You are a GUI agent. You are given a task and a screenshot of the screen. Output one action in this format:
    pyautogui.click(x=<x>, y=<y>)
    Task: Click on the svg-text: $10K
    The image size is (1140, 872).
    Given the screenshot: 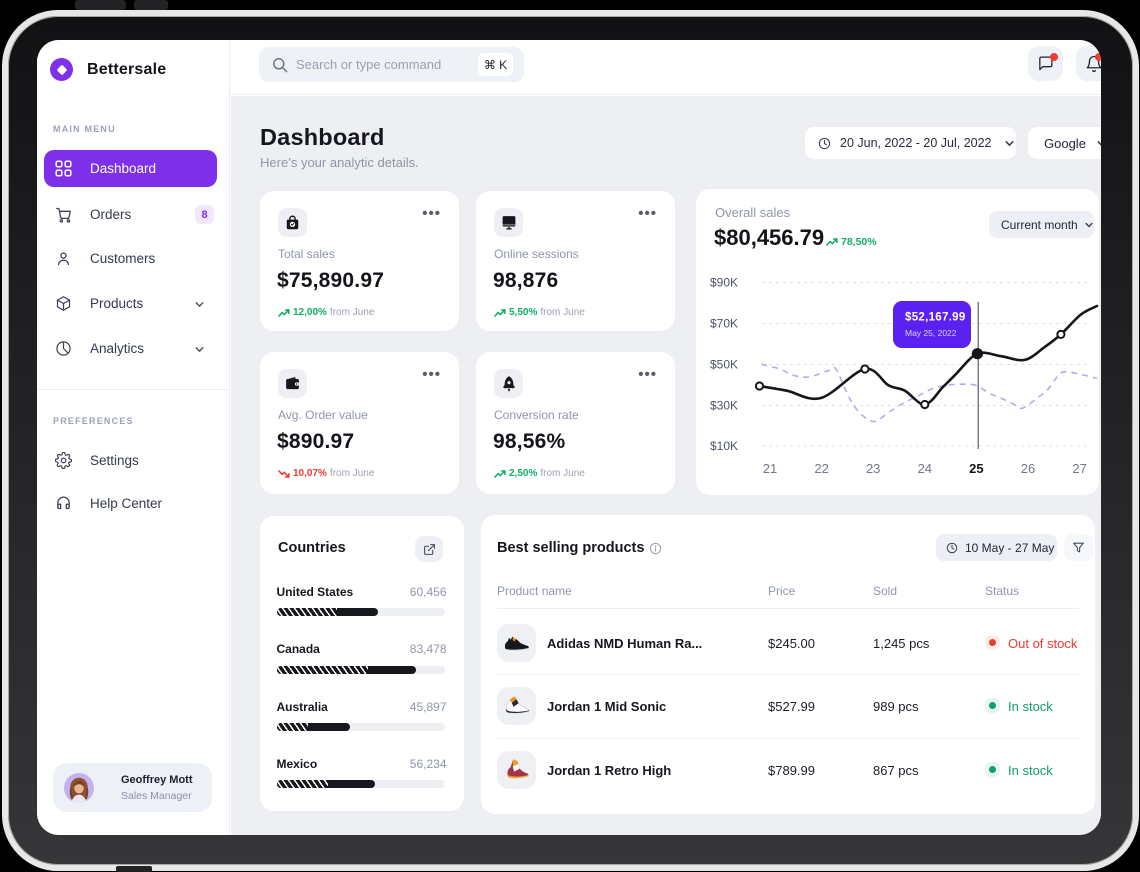 What is the action you would take?
    pyautogui.click(x=724, y=446)
    